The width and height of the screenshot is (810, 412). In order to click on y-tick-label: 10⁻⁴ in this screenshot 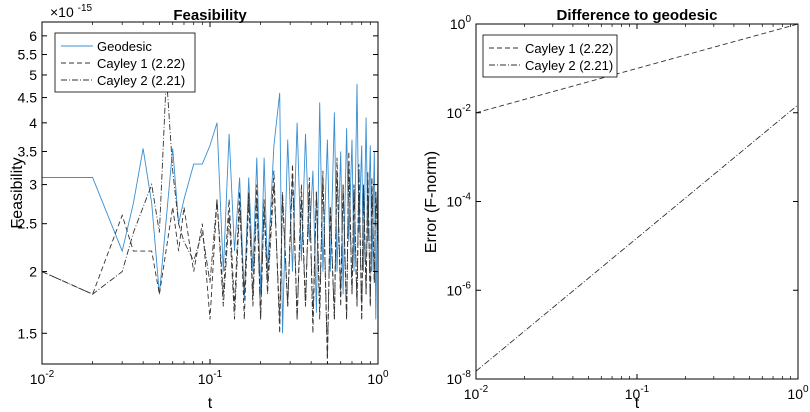, I will do `click(459, 201)`.